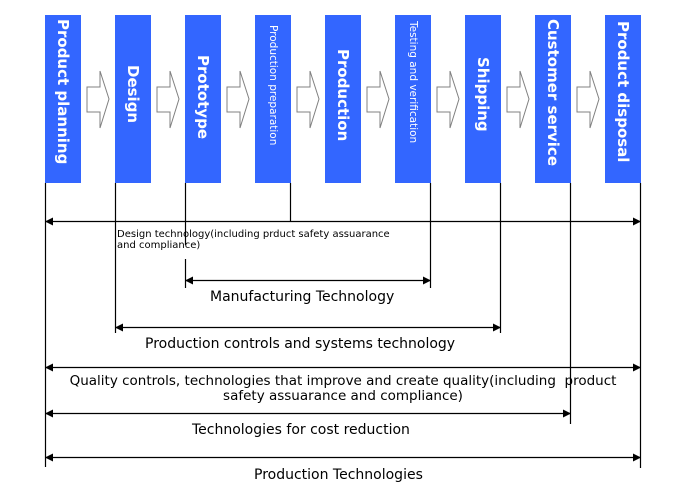 This screenshot has width=686, height=499. I want to click on stage-label: Production preparation, so click(273, 85).